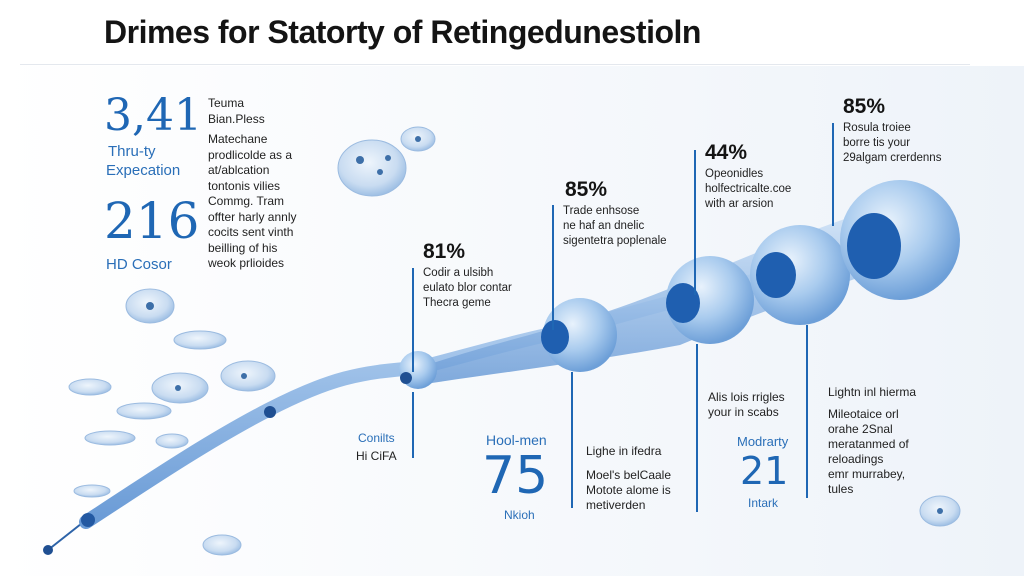 This screenshot has width=1024, height=576. What do you see at coordinates (238, 139) in the screenshot?
I see `note-line: Matechane` at bounding box center [238, 139].